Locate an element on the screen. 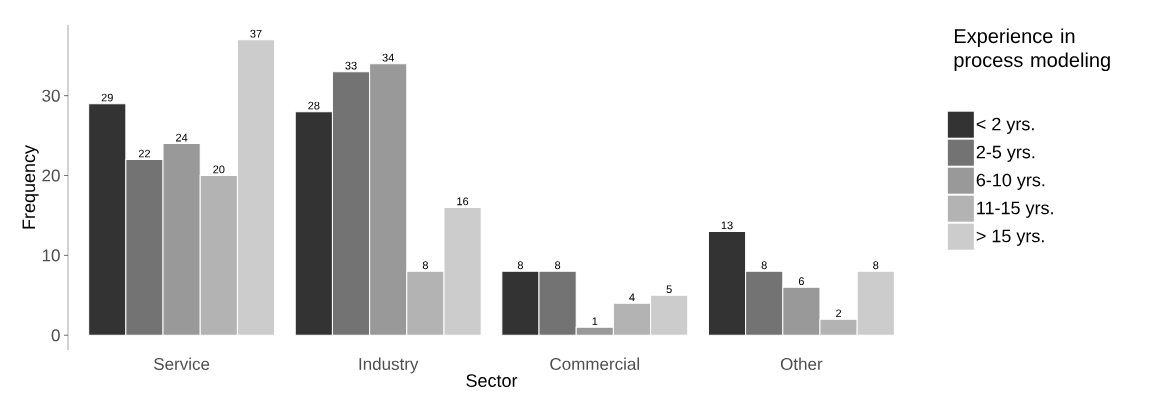  data-label: 28 is located at coordinates (314, 105).